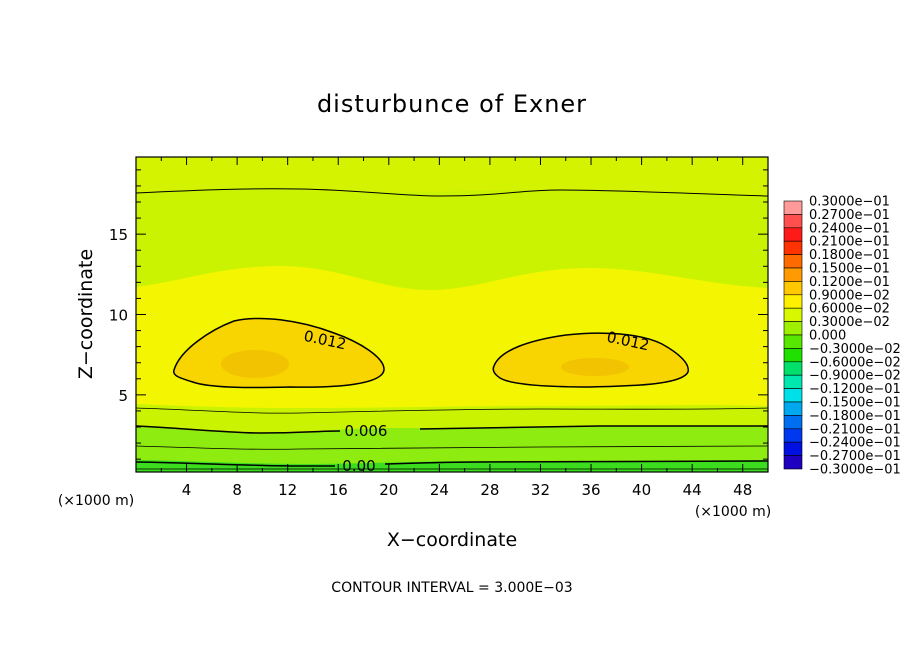 This screenshot has height=654, width=904. What do you see at coordinates (849, 228) in the screenshot?
I see `colorbar-label: 0.2400e−01` at bounding box center [849, 228].